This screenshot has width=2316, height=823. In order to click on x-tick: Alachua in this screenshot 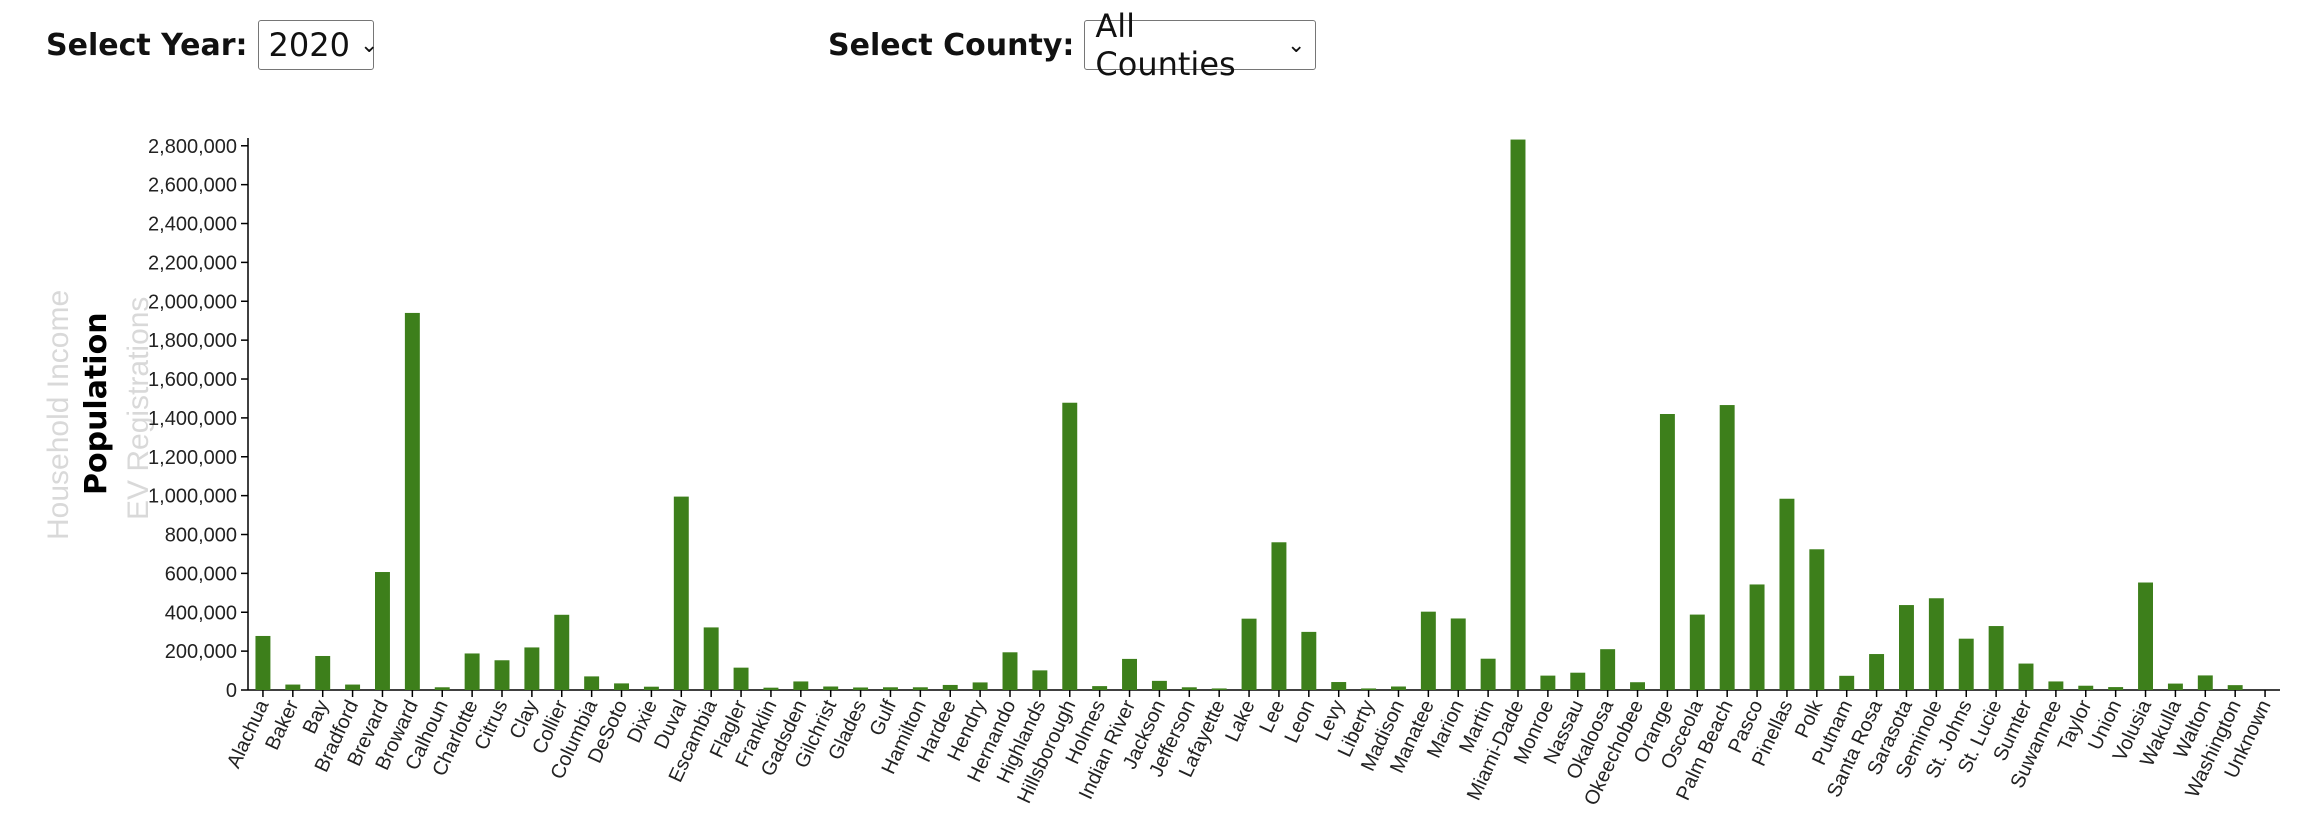, I will do `click(248, 731)`.